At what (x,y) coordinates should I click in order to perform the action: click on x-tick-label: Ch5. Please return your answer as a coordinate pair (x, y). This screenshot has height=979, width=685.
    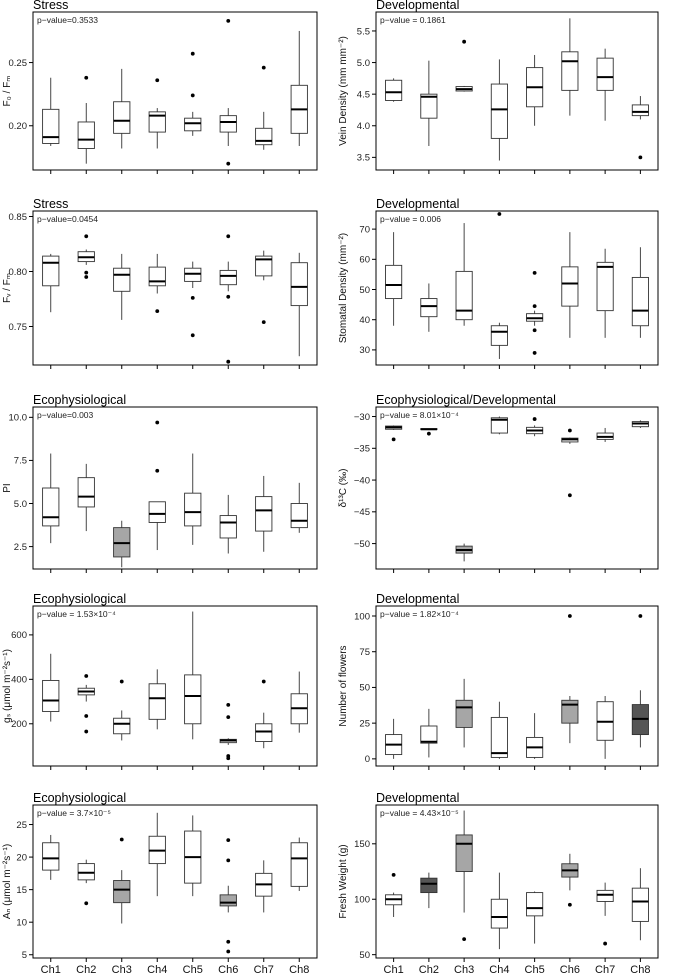
    Looking at the image, I should click on (193, 970).